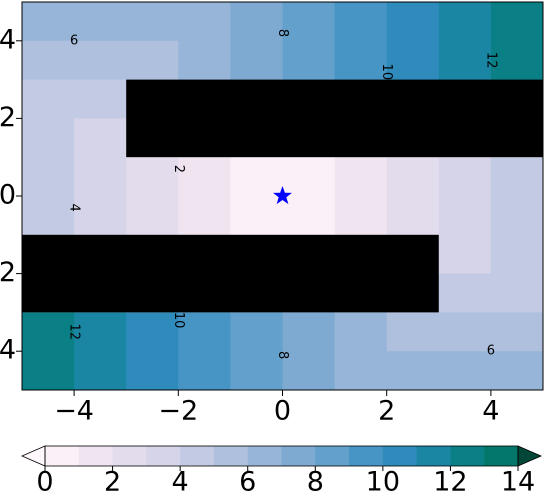 Image resolution: width=548 pixels, height=501 pixels. Describe the element at coordinates (383, 482) in the screenshot. I see `colorbar-tick-label: 10` at that location.